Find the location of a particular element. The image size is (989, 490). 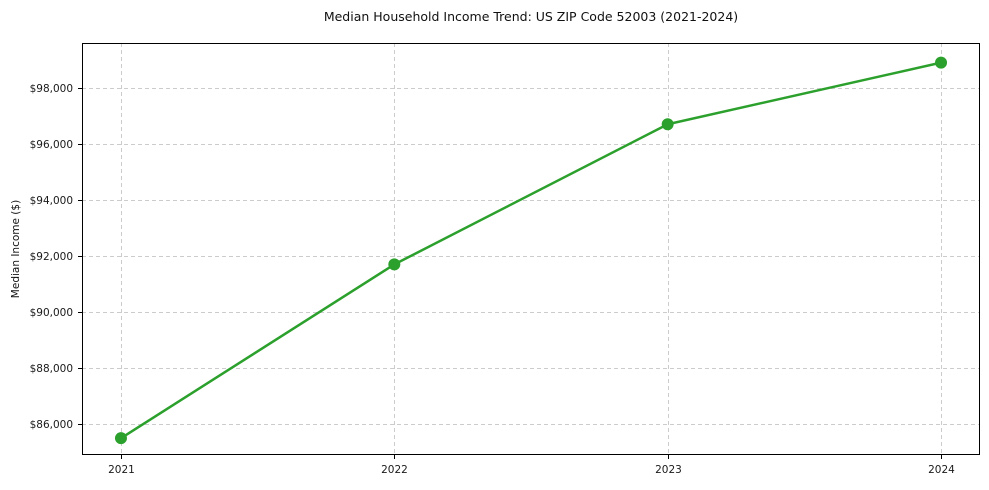

x-tick-label: 2023 is located at coordinates (668, 470).